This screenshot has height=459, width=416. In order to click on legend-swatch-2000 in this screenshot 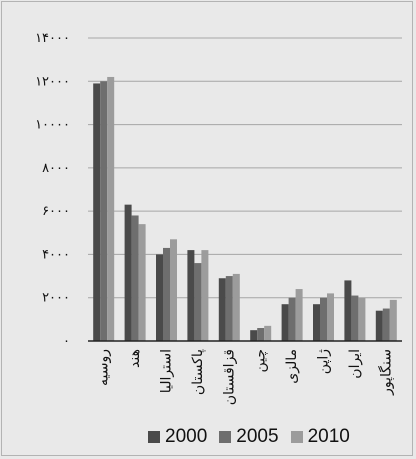, I will do `click(154, 437)`.